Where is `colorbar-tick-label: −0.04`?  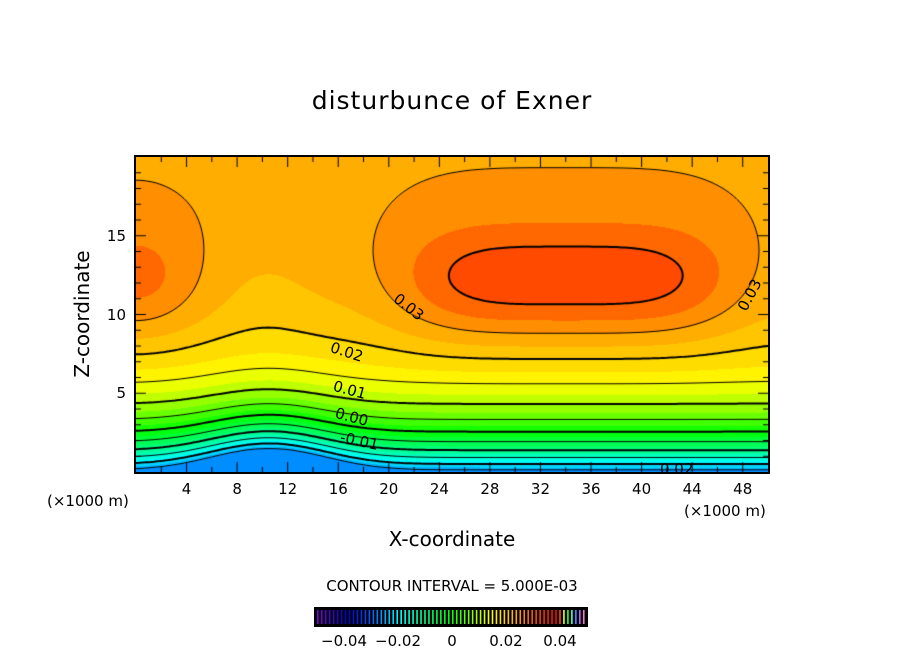 colorbar-tick-label: −0.04 is located at coordinates (344, 641).